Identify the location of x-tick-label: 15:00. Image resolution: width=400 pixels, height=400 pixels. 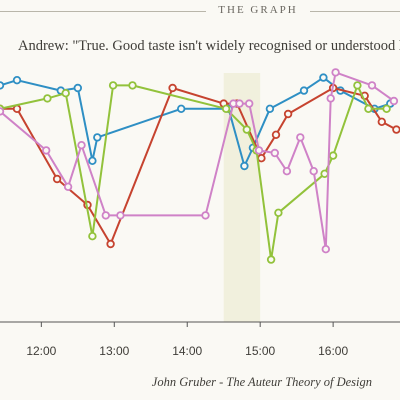
(260, 351).